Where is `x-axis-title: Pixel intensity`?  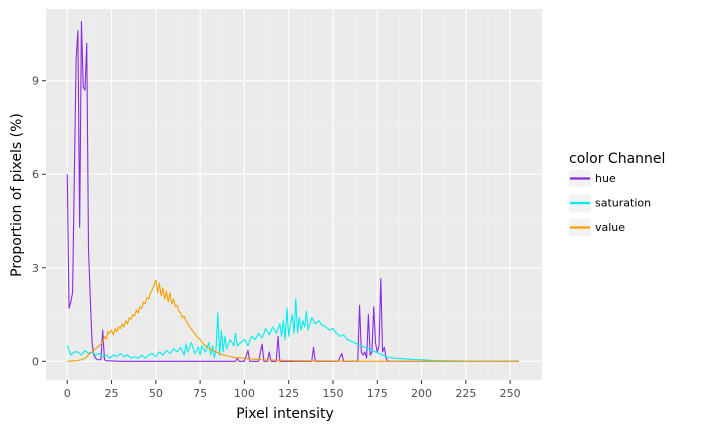 x-axis-title: Pixel intensity is located at coordinates (285, 414).